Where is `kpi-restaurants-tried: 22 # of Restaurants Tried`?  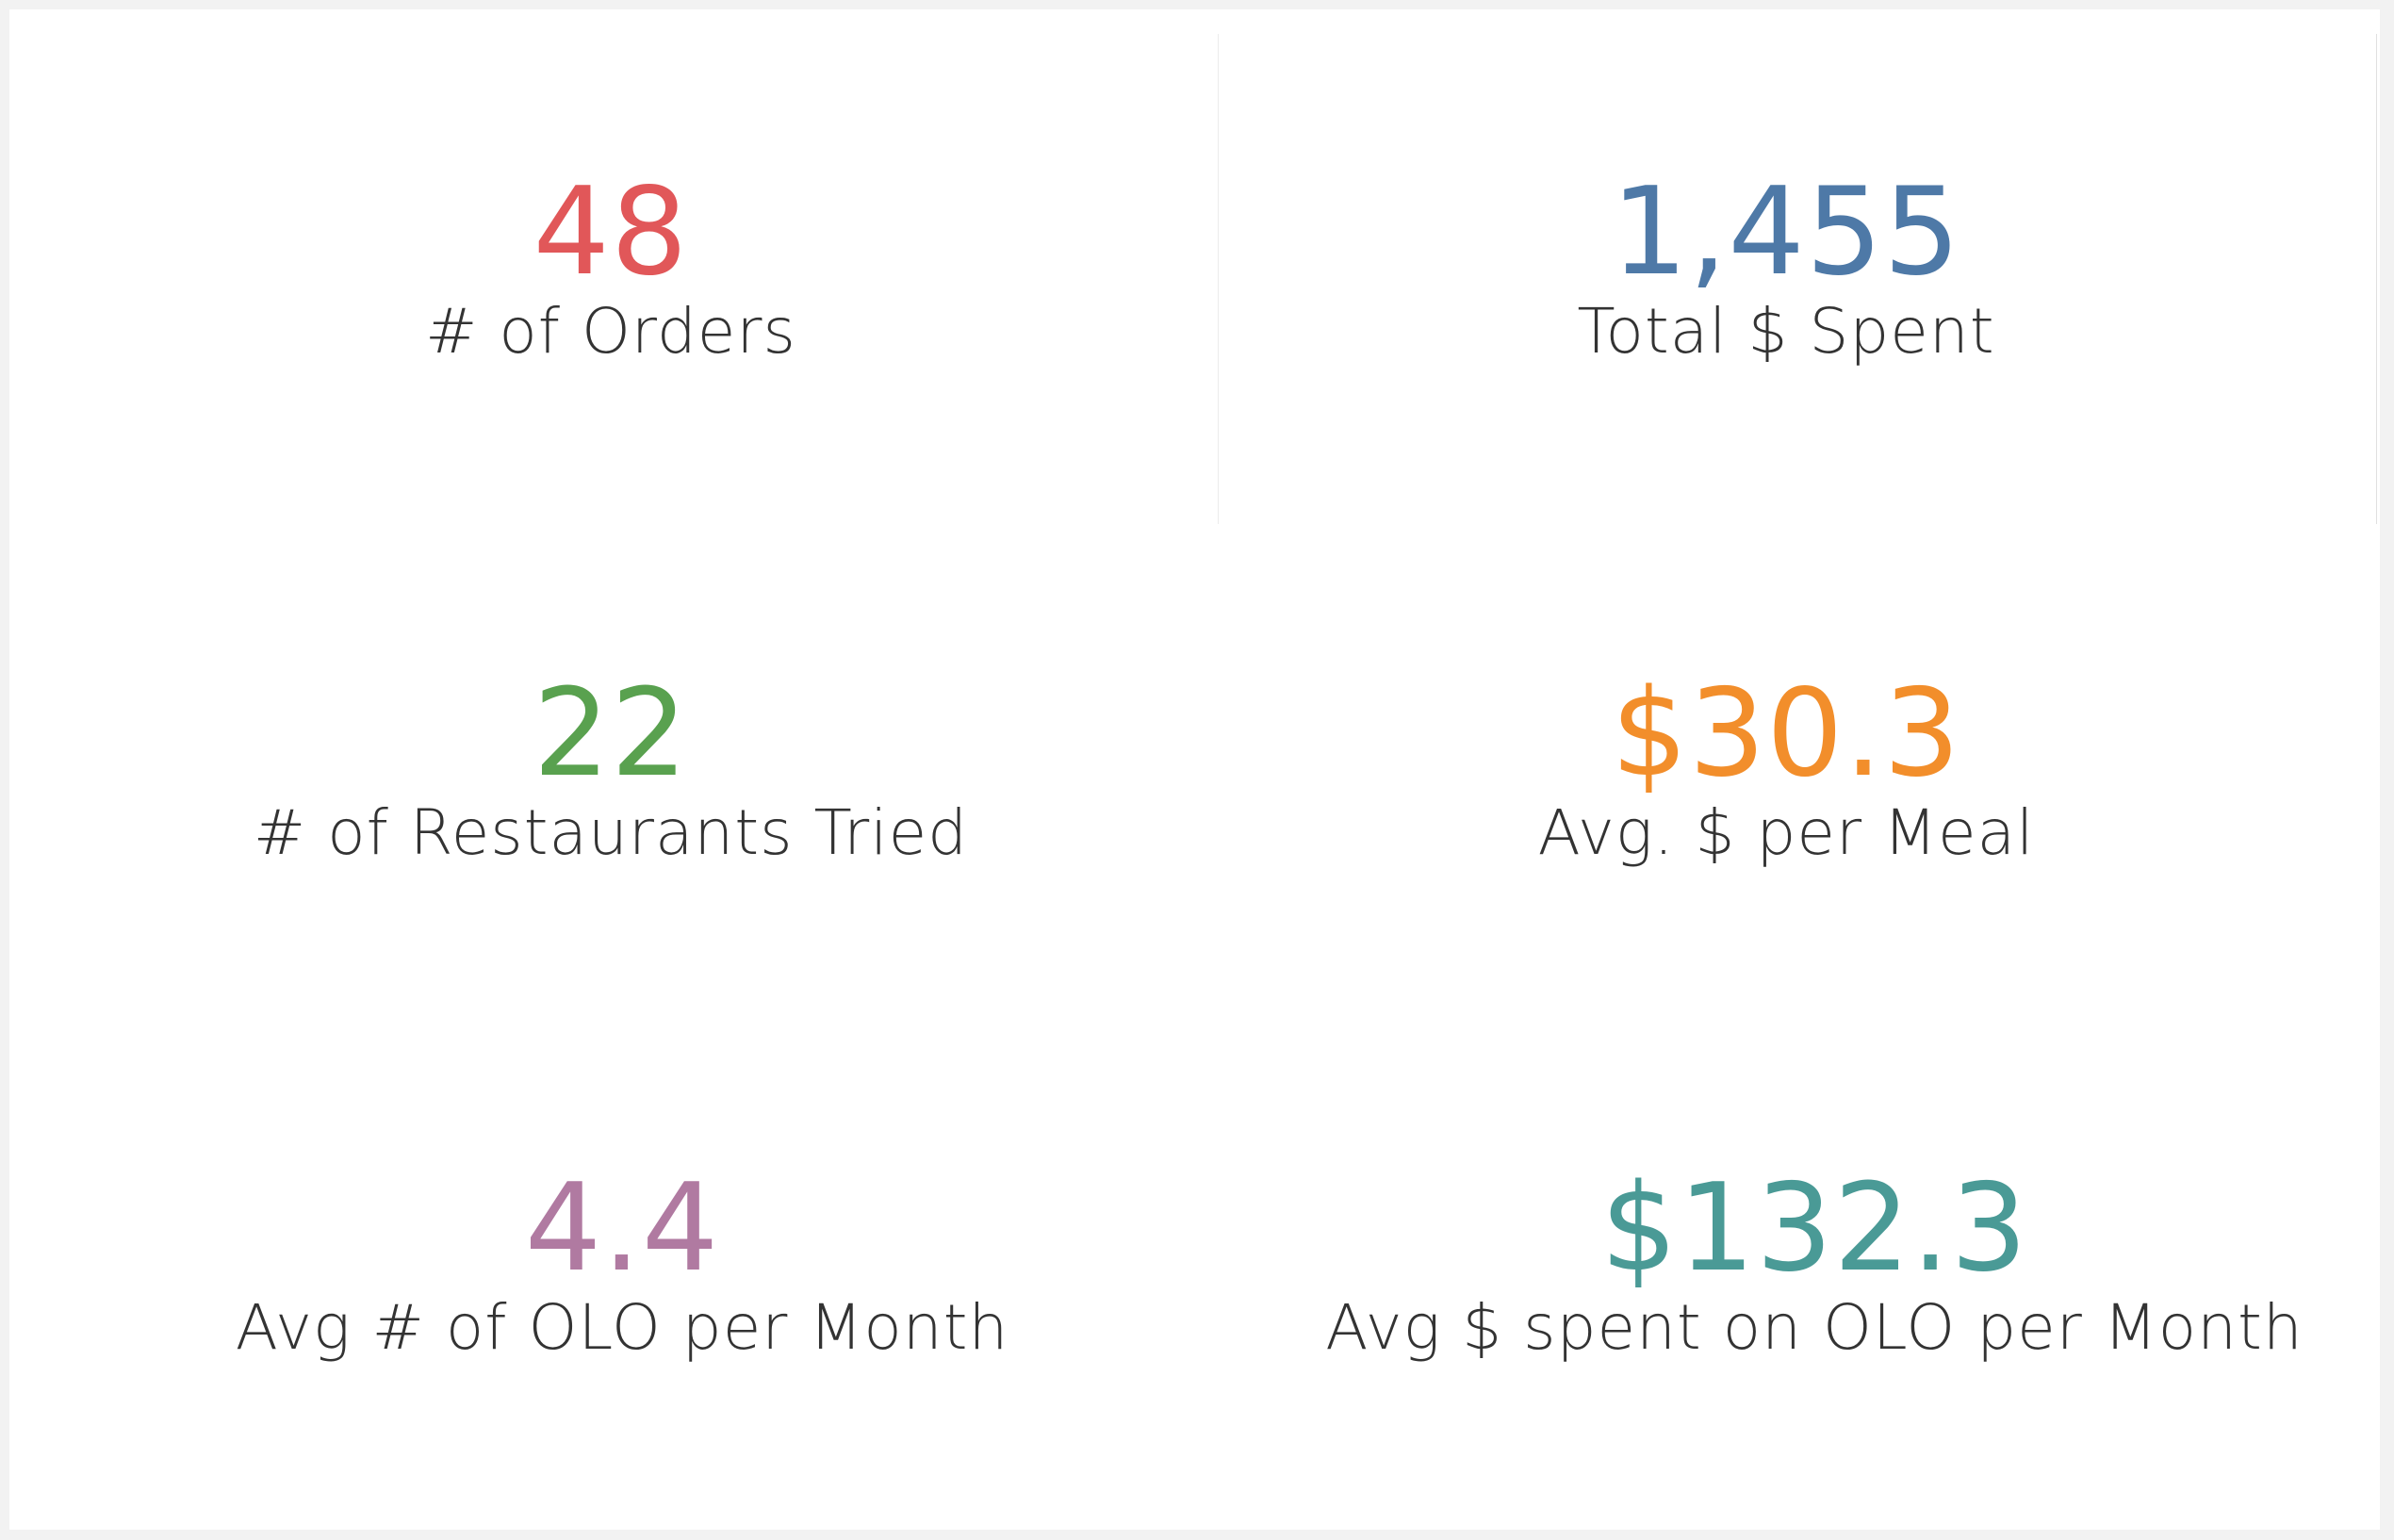
kpi-restaurants-tried: 22 # of Restaurants Tried is located at coordinates (611, 769).